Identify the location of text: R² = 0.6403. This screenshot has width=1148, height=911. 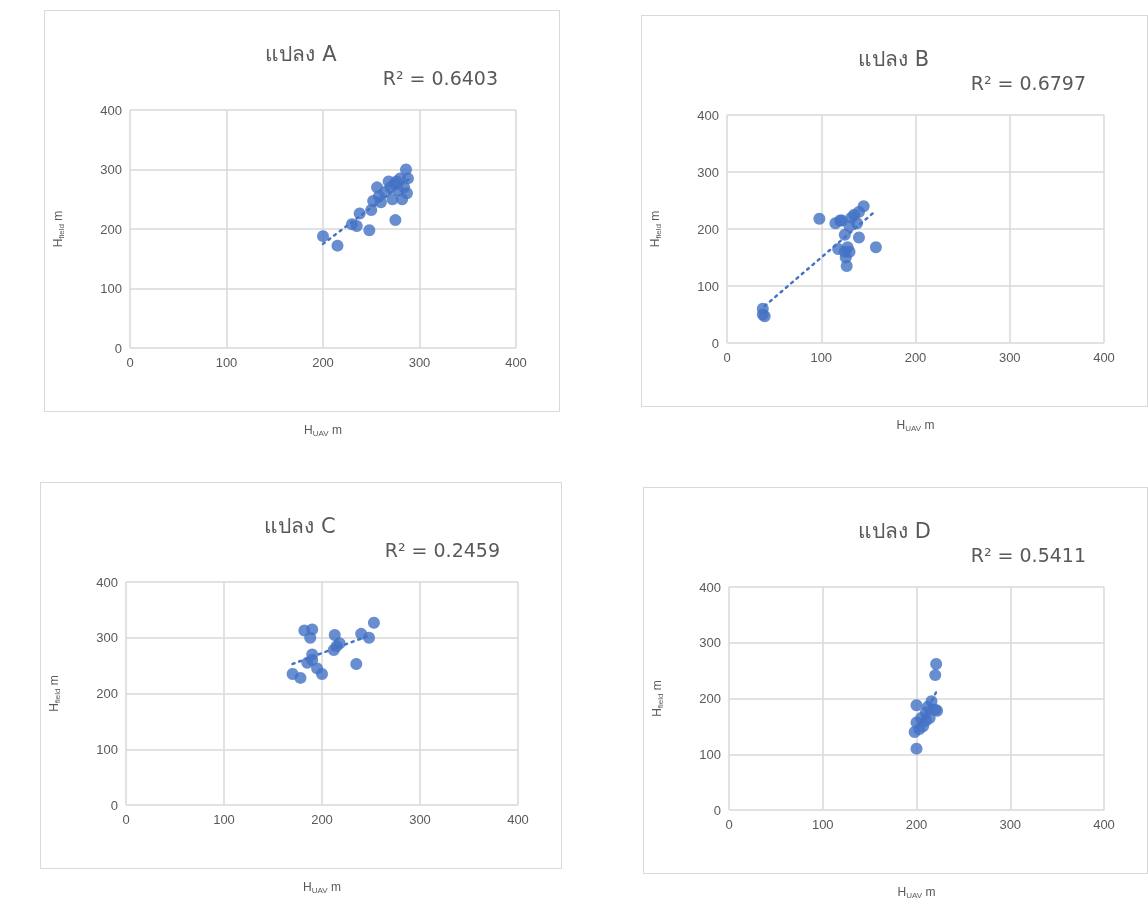
(440, 77).